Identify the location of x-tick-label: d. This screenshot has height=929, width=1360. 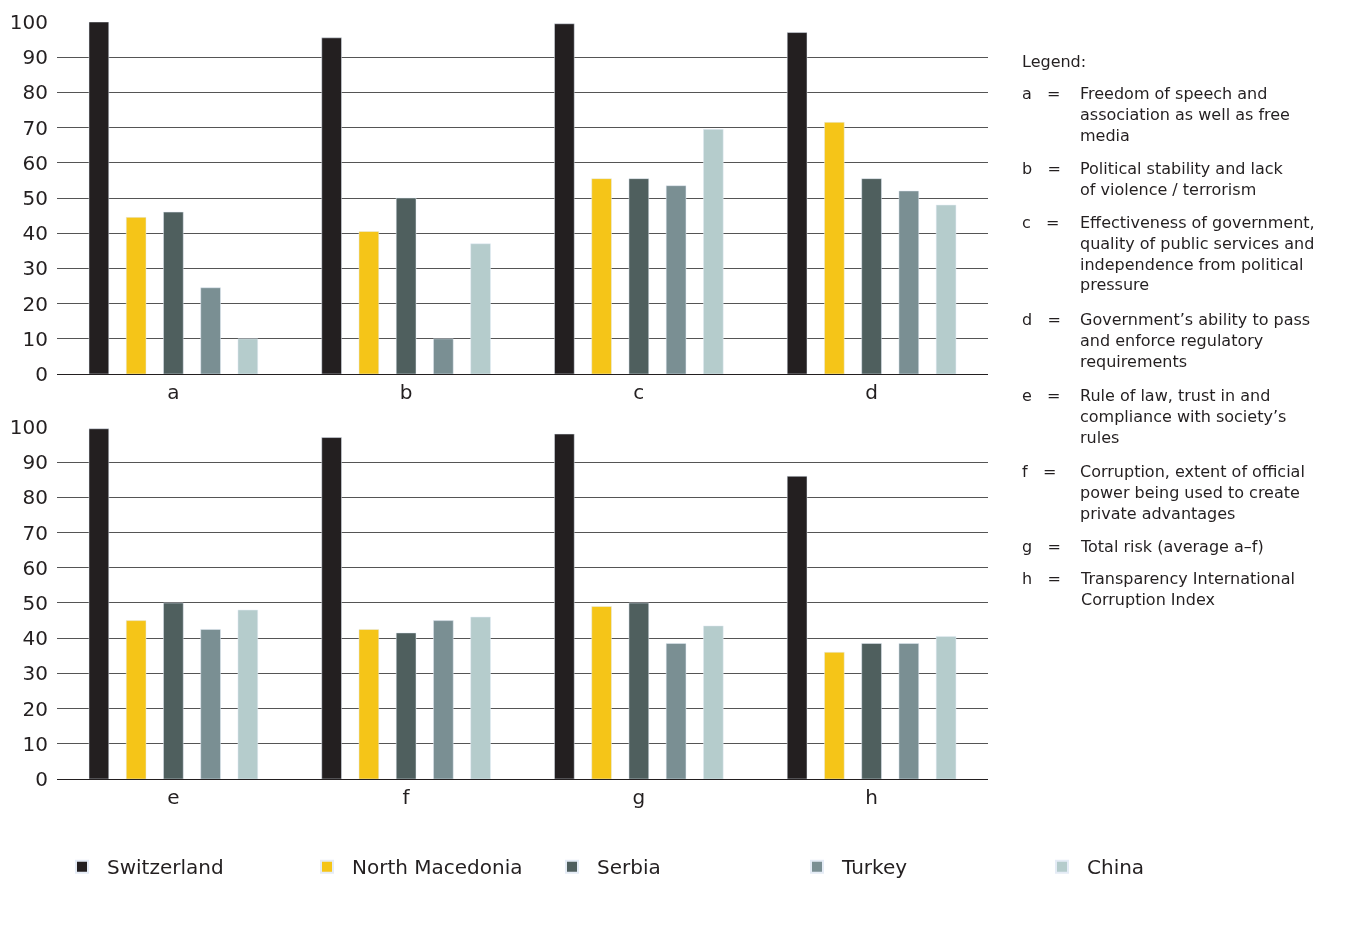
(871, 392).